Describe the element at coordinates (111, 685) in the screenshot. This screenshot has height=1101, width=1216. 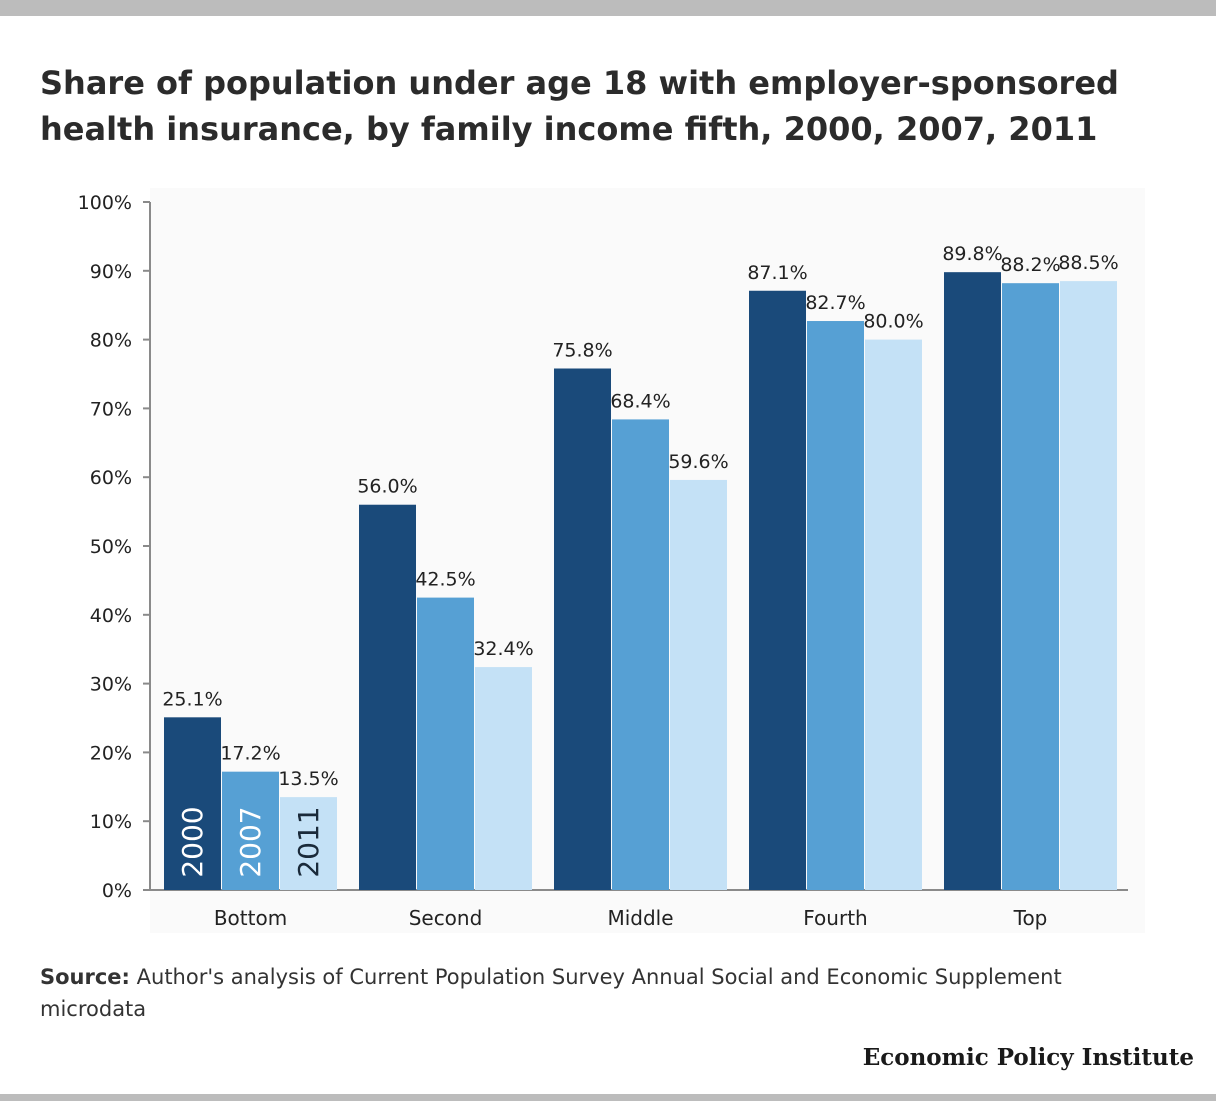
I see `y-tick-label: 30%` at that location.